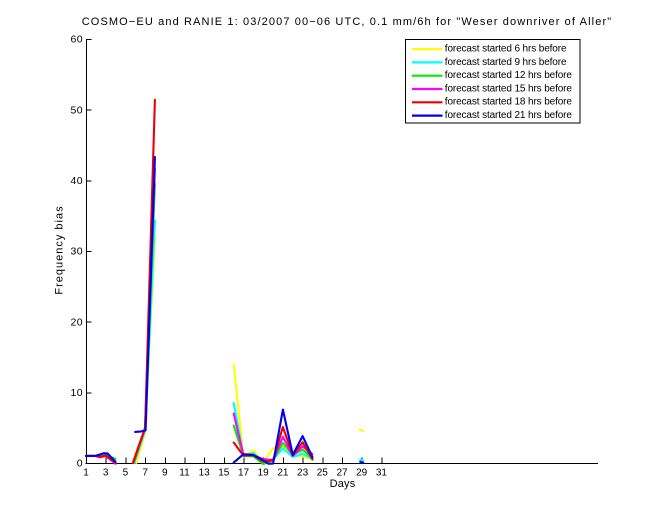  What do you see at coordinates (342, 472) in the screenshot?
I see `svg-text: 27` at bounding box center [342, 472].